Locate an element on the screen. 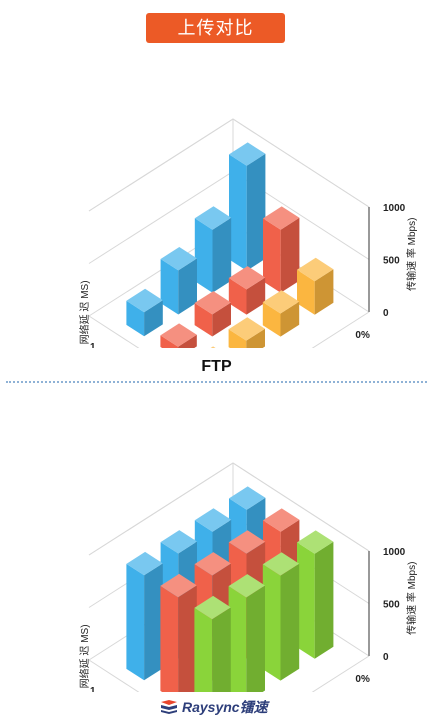 The width and height of the screenshot is (433, 722). page-title: 上传对比 is located at coordinates (215, 28).